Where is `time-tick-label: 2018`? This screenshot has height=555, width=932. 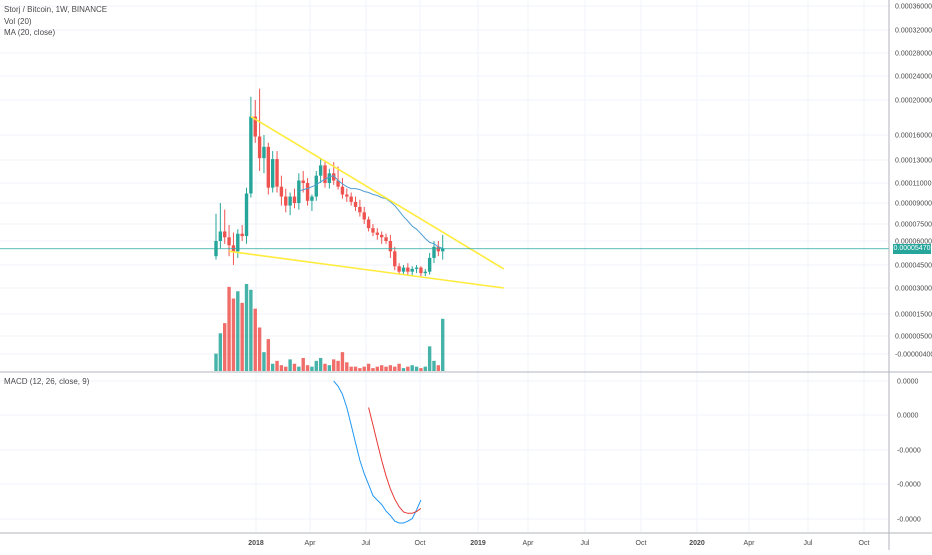
time-tick-label: 2018 is located at coordinates (256, 543).